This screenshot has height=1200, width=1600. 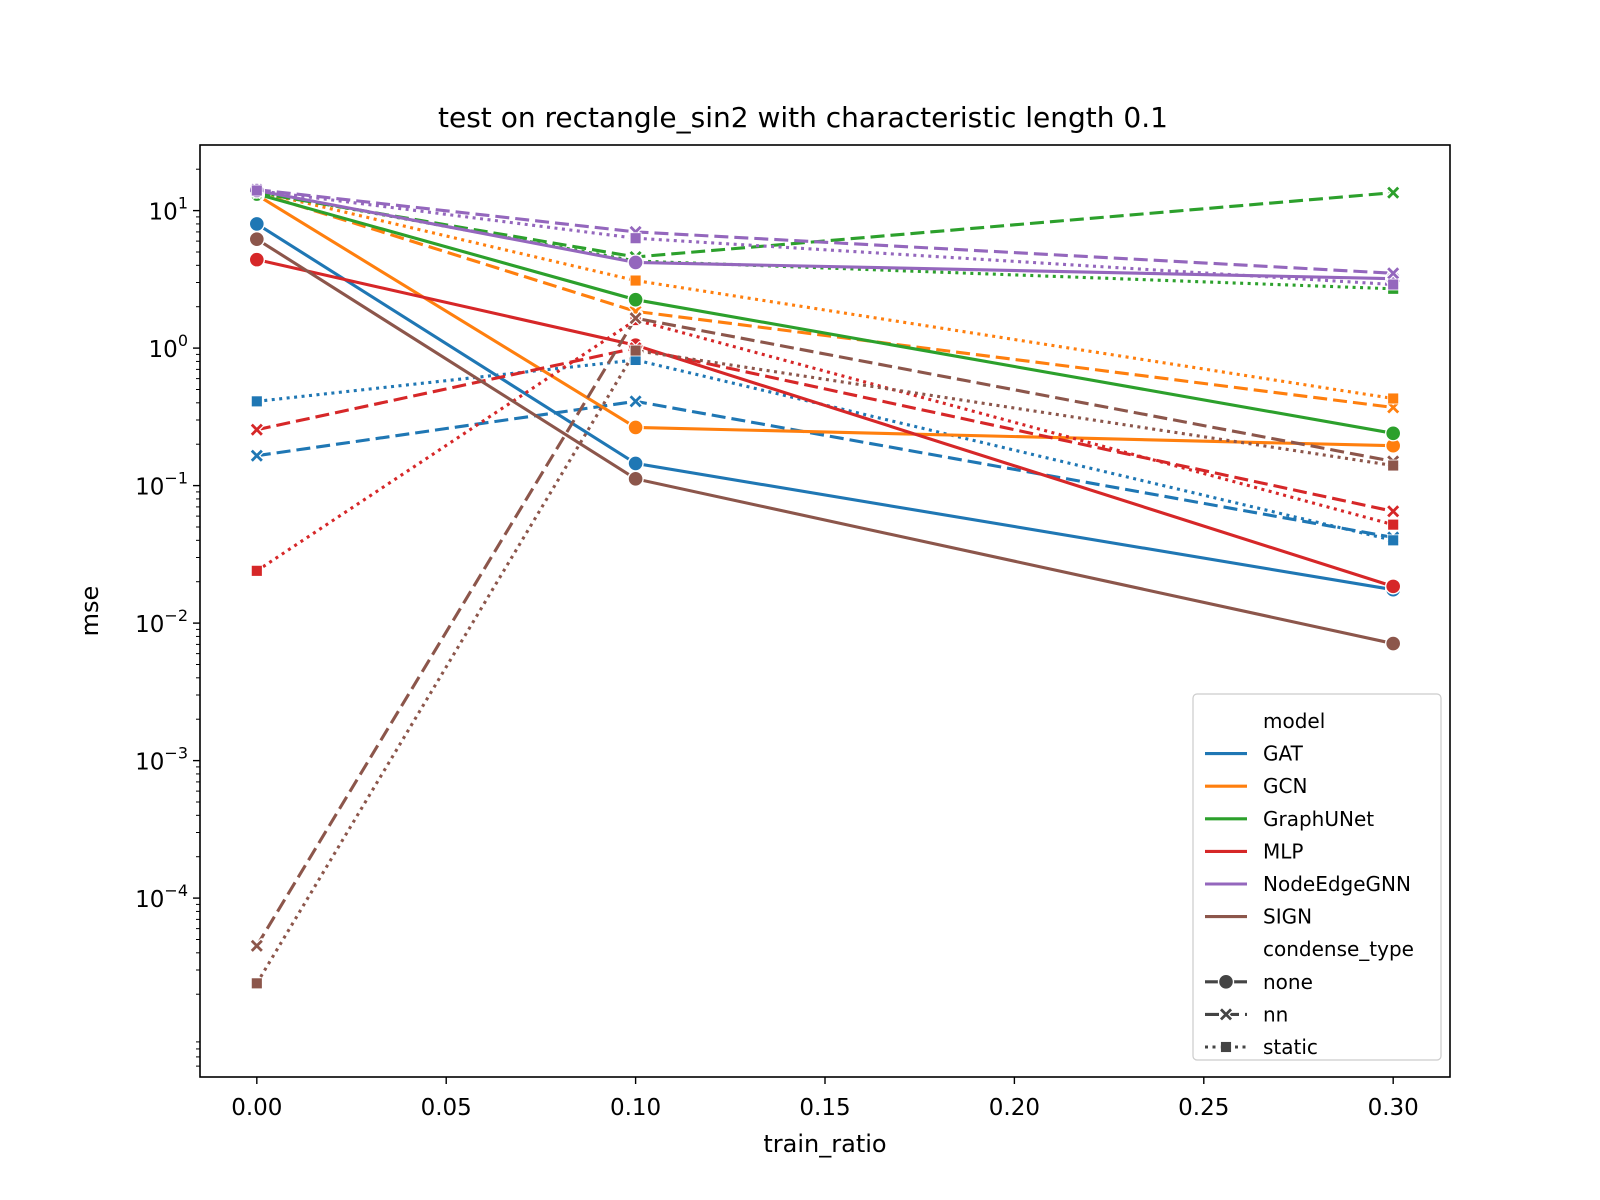 I want to click on legend-label-none: none, so click(x=1288, y=982).